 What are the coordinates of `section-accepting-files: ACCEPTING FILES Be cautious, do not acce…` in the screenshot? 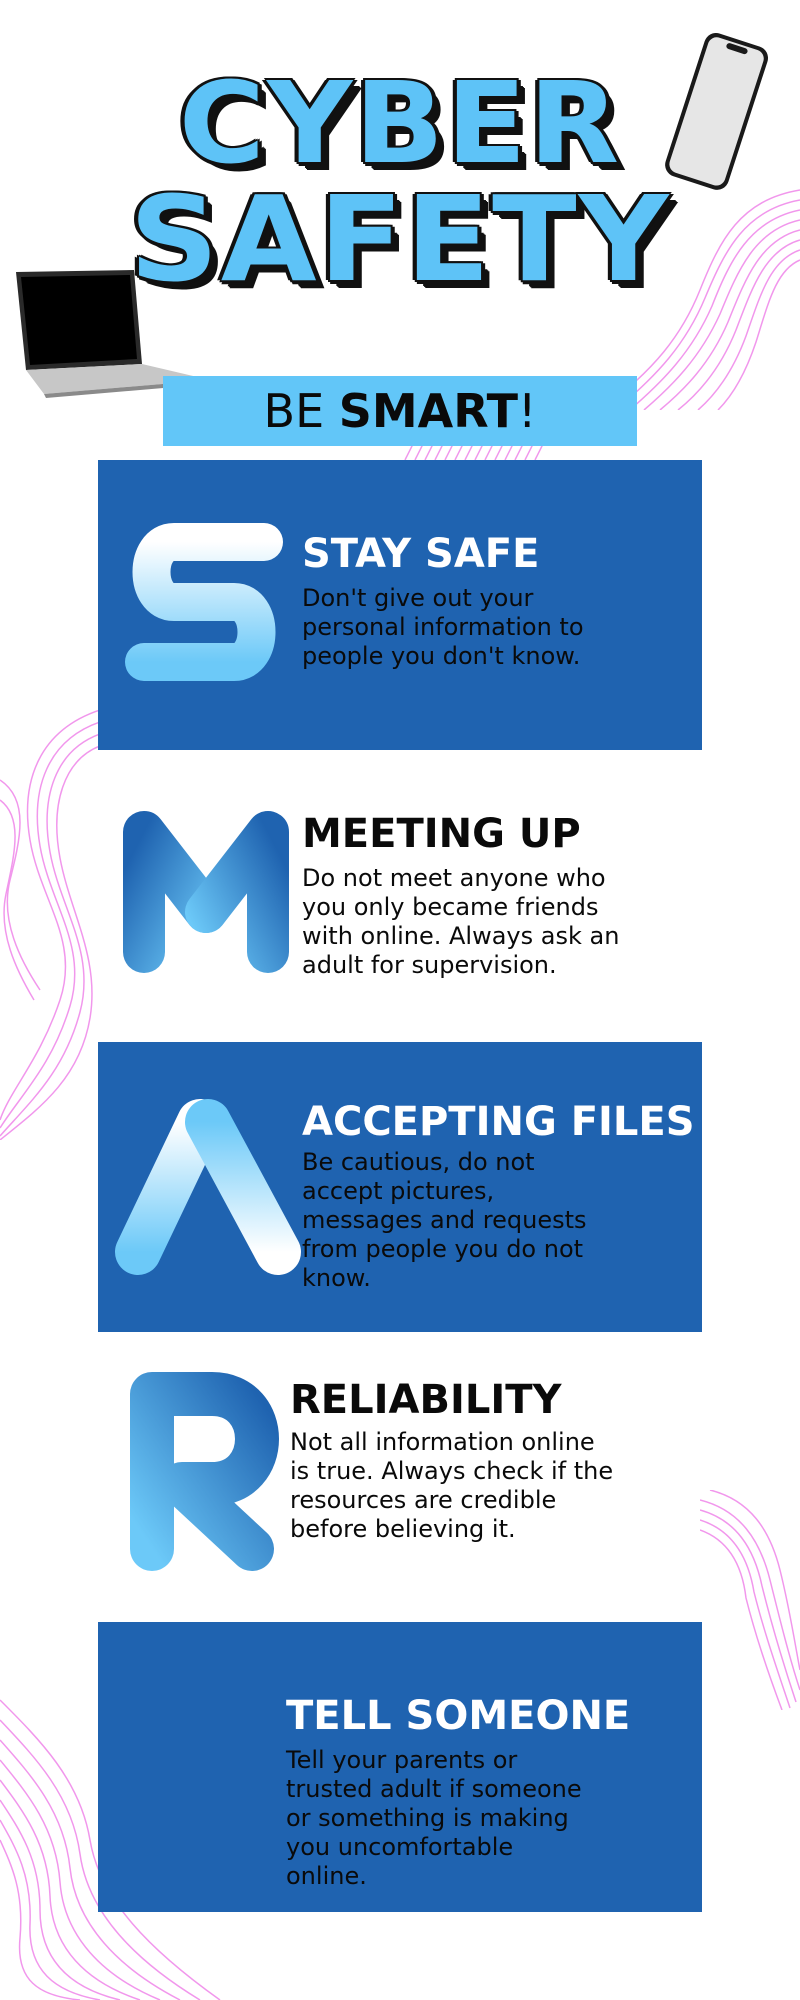 It's located at (400, 1187).